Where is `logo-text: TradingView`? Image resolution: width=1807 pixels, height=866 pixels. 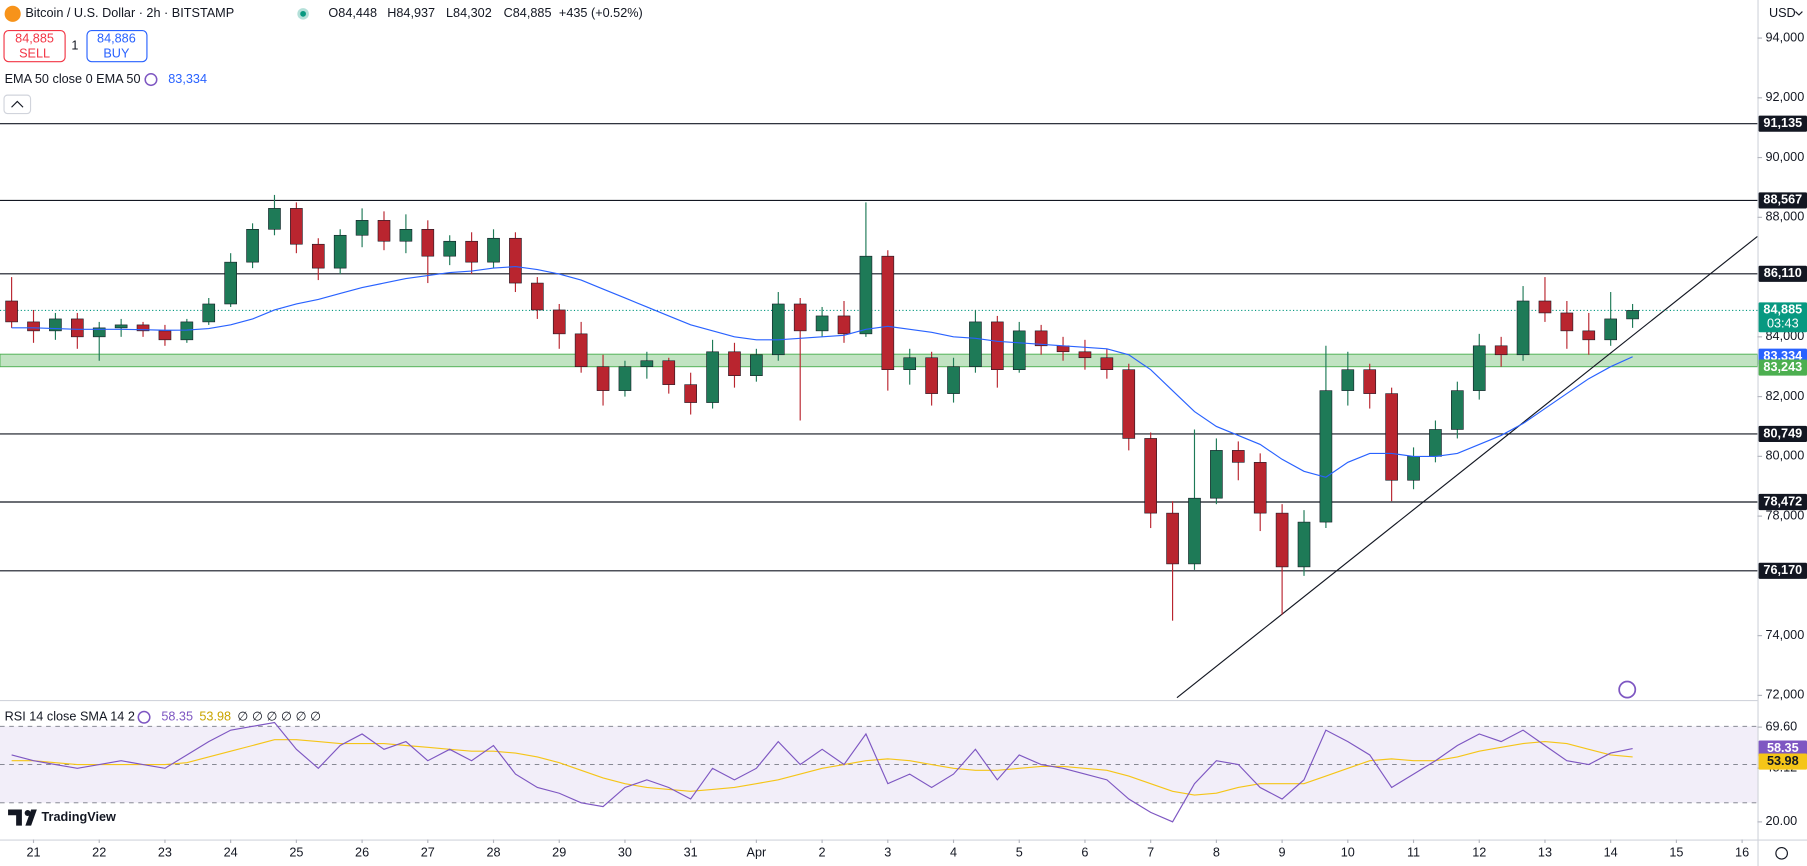
logo-text: TradingView is located at coordinates (78, 817).